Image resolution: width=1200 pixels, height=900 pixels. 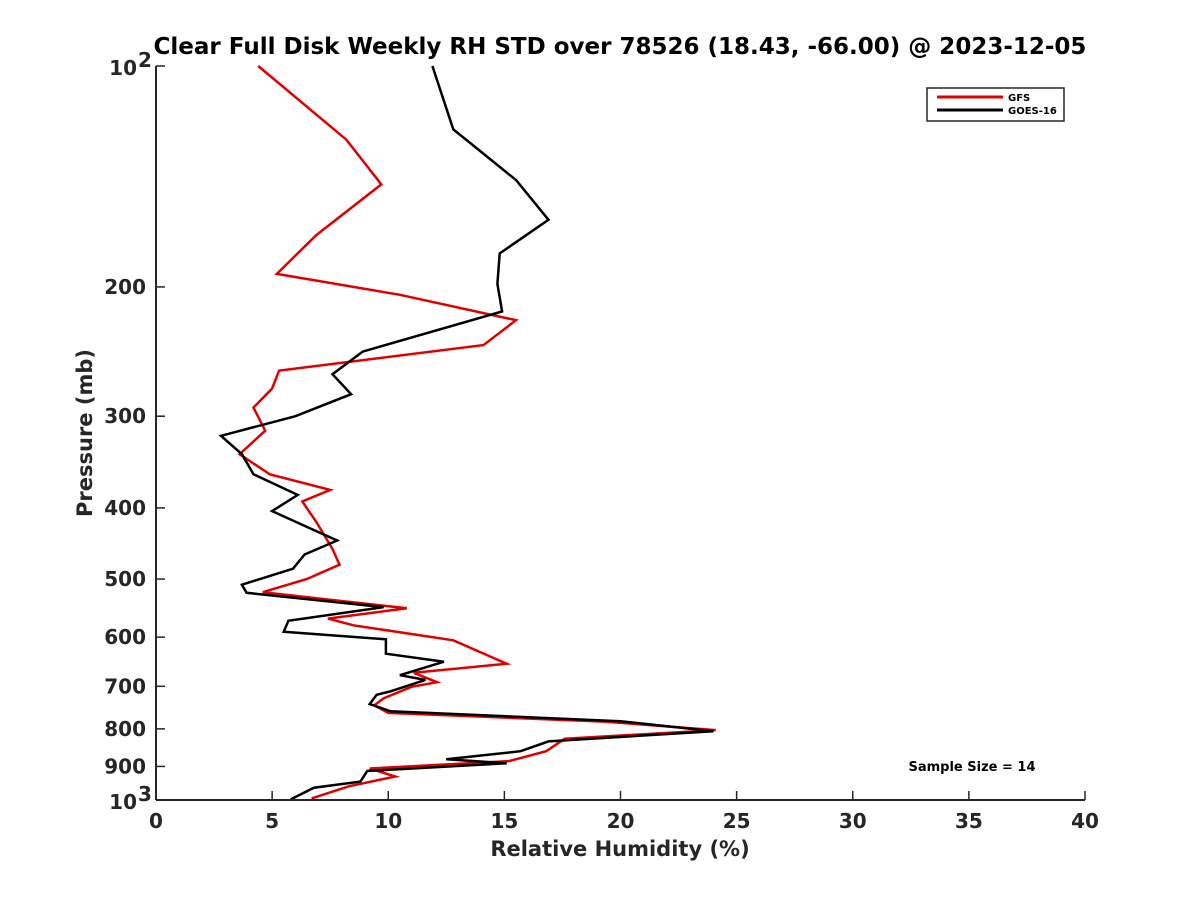 What do you see at coordinates (125, 508) in the screenshot?
I see `y-tick-label: 400` at bounding box center [125, 508].